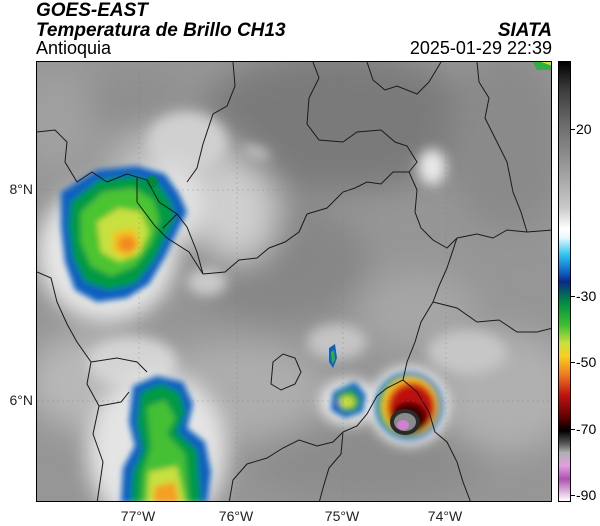 This screenshot has height=526, width=600. I want to click on latitude-label-6n: 6°N, so click(21, 400).